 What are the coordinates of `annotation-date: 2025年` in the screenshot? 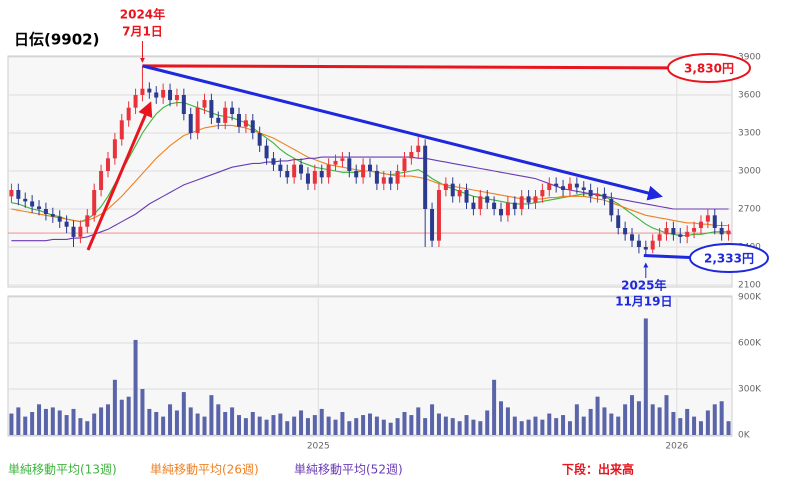 It's located at (643, 285).